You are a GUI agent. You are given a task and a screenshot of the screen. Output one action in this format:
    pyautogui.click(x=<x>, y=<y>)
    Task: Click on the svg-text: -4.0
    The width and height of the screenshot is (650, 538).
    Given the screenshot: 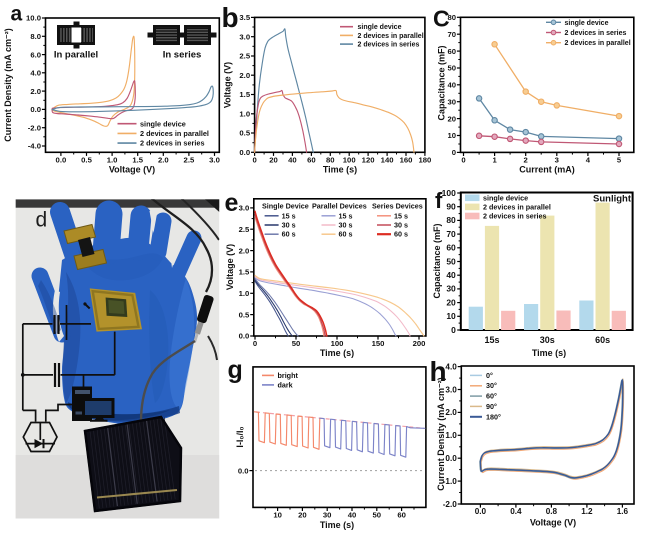 What is the action you would take?
    pyautogui.click(x=34, y=146)
    